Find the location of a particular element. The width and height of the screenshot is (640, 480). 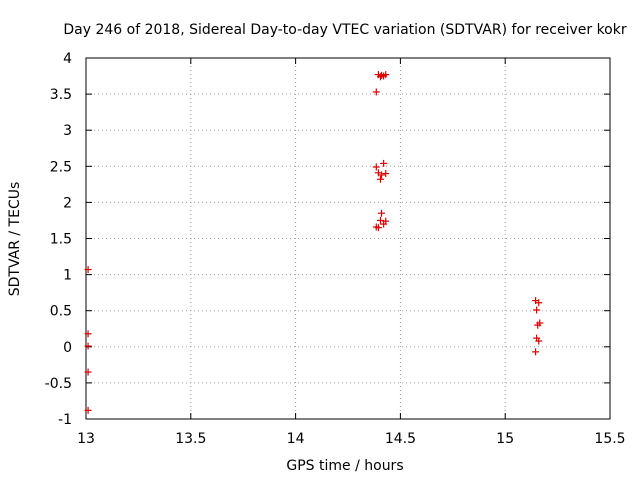

x-tick-label: 15 is located at coordinates (505, 439).